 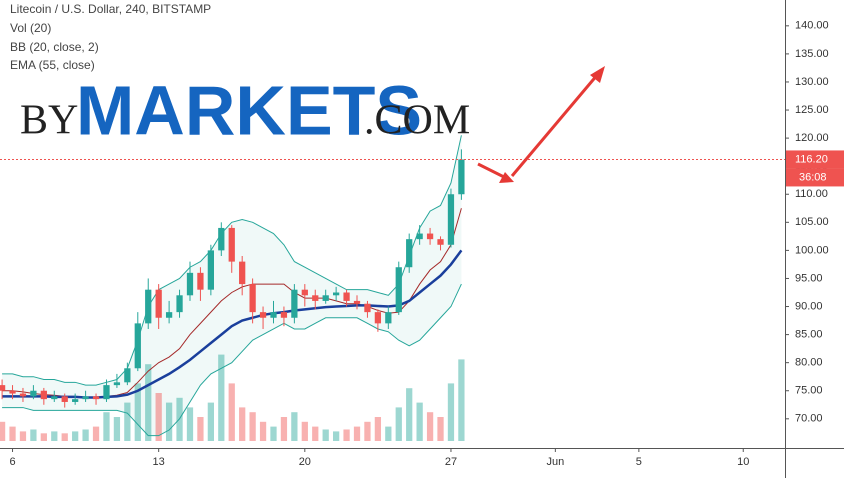 I want to click on indicator-label: Vol (20), so click(x=30, y=28).